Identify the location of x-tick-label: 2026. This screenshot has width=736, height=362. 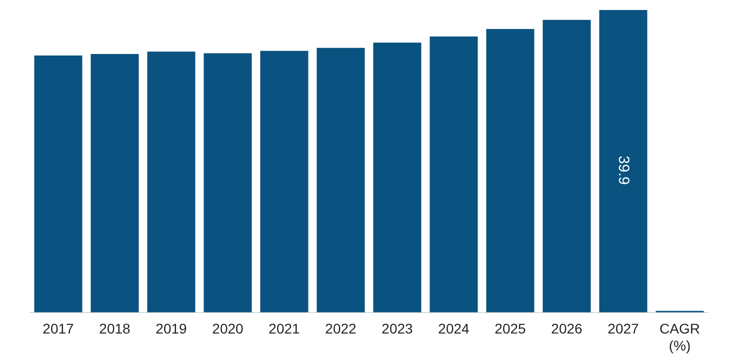
(567, 328).